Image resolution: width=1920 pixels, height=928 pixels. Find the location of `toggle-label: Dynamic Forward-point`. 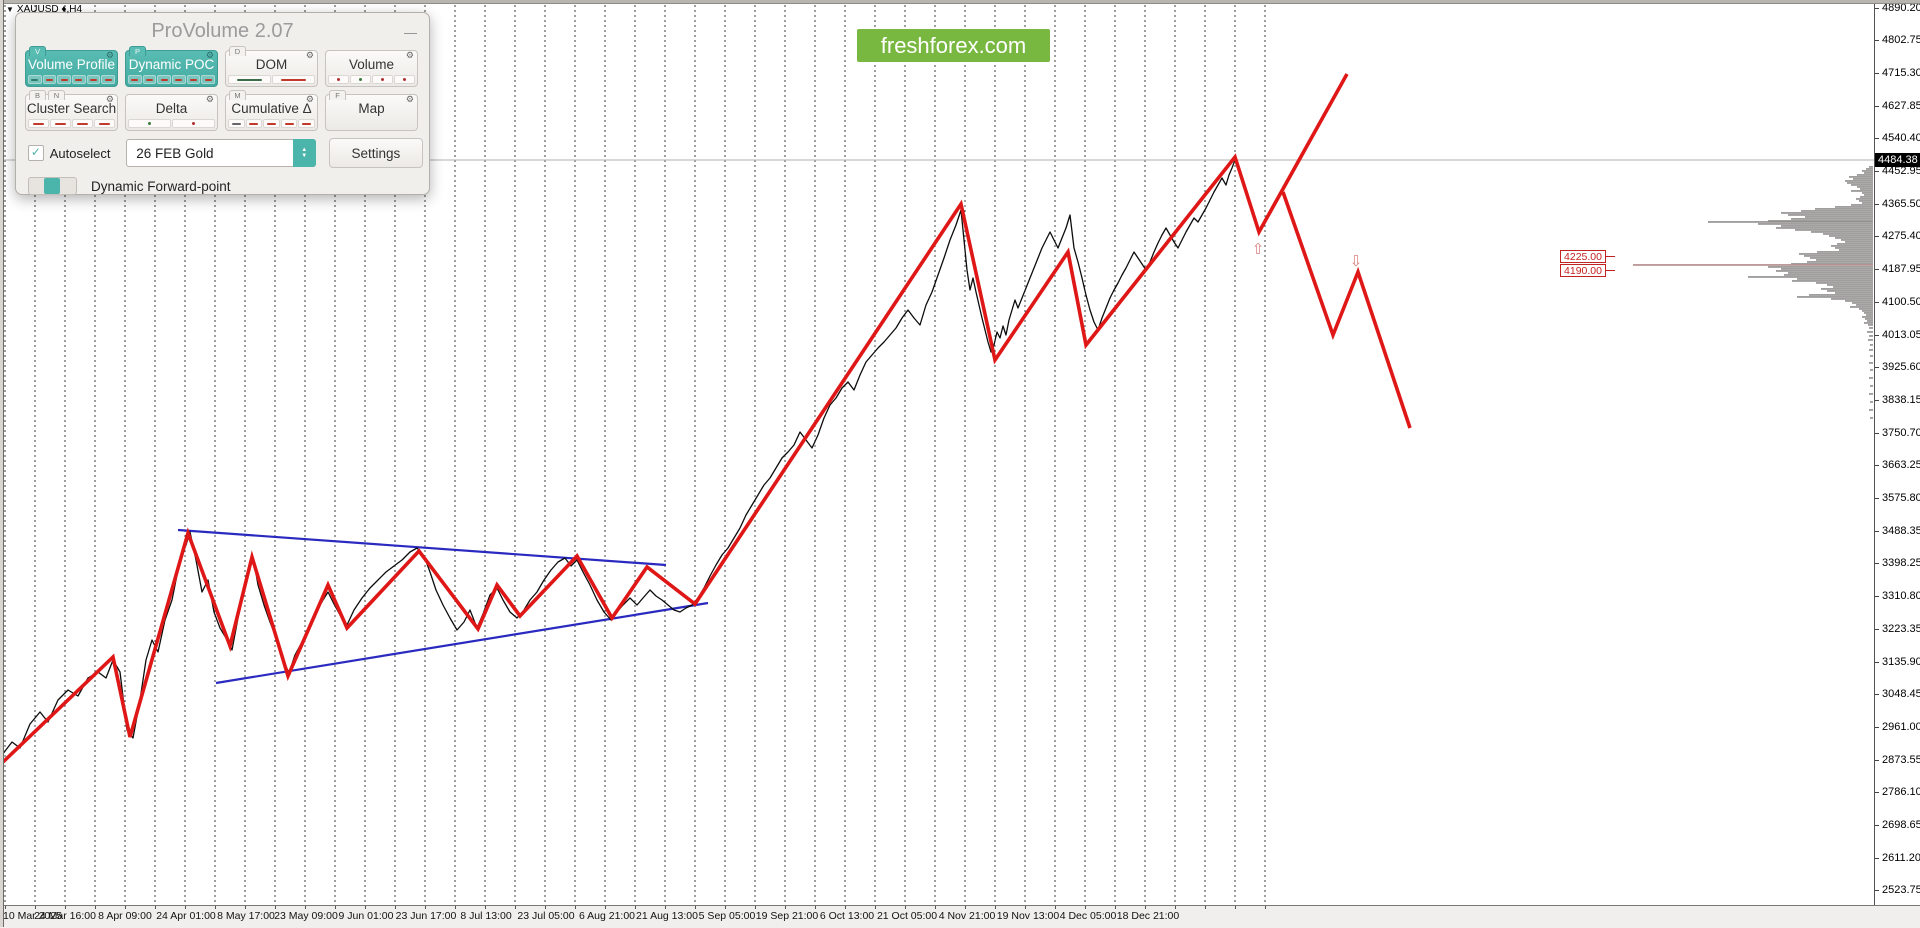

toggle-label: Dynamic Forward-point is located at coordinates (161, 186).